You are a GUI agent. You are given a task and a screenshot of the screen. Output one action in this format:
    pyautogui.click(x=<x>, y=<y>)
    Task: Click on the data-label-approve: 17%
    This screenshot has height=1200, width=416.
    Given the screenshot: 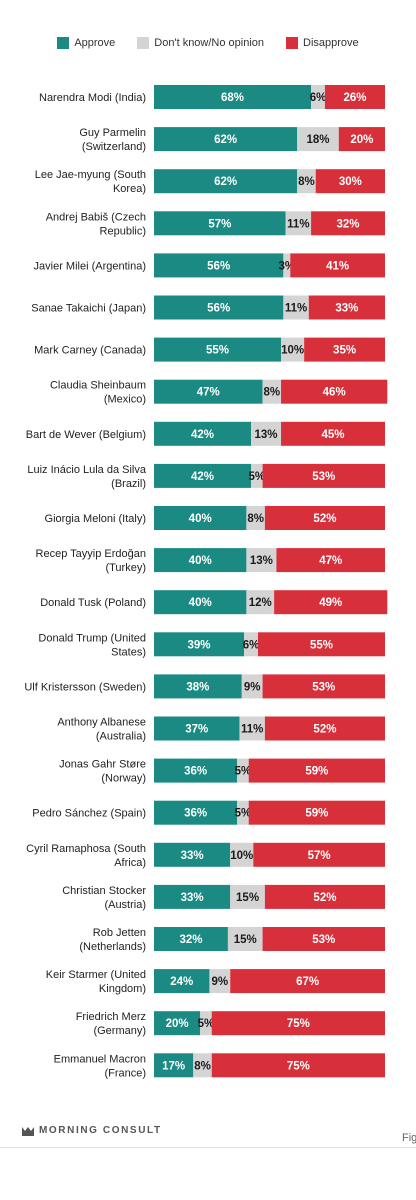 What is the action you would take?
    pyautogui.click(x=173, y=1066)
    